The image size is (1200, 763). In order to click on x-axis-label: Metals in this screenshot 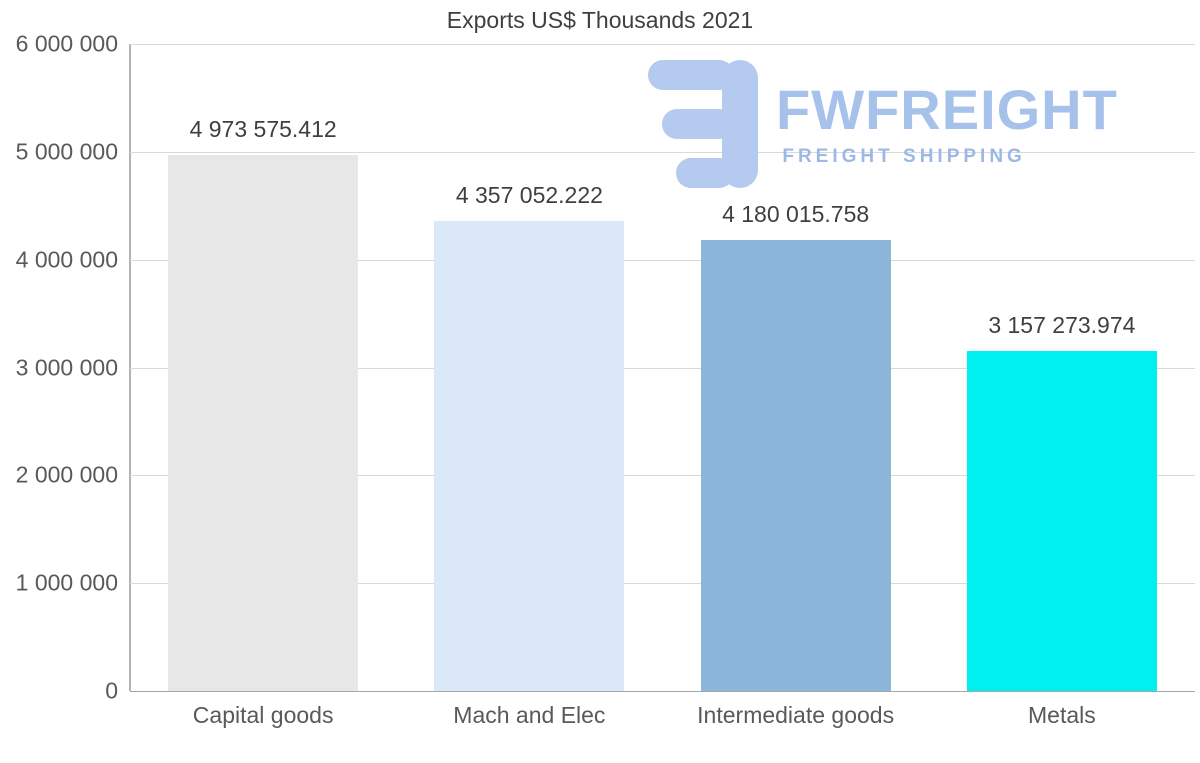, I will do `click(1062, 715)`.